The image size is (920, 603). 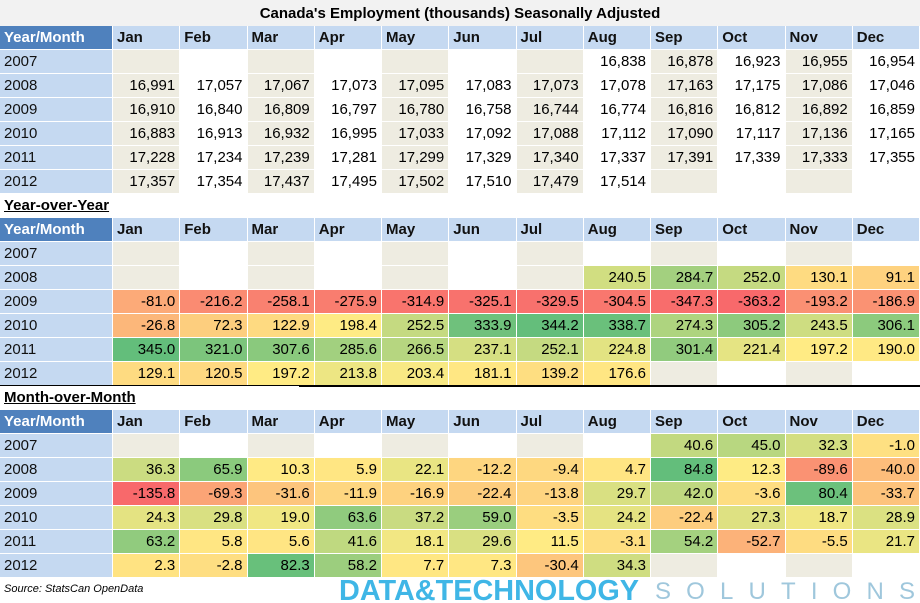 What do you see at coordinates (684, 157) in the screenshot?
I see `value-cell: 17,391` at bounding box center [684, 157].